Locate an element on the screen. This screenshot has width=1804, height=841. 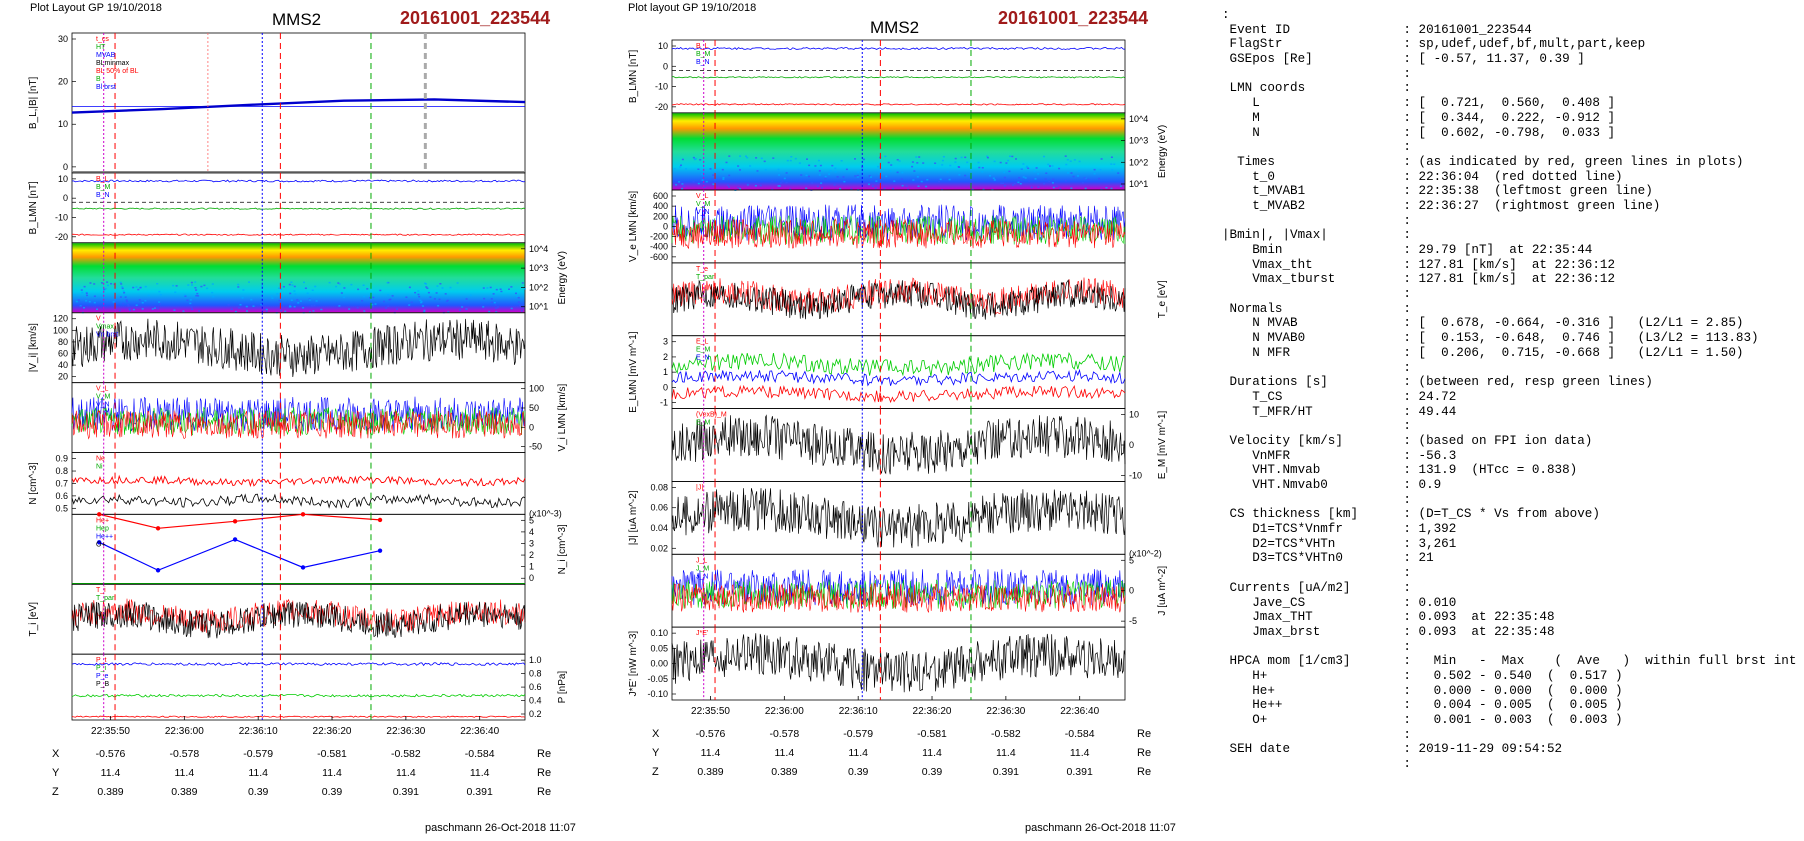
info-row: N : [ 0.602, -0.798, 0.033 ] is located at coordinates (1509, 133).